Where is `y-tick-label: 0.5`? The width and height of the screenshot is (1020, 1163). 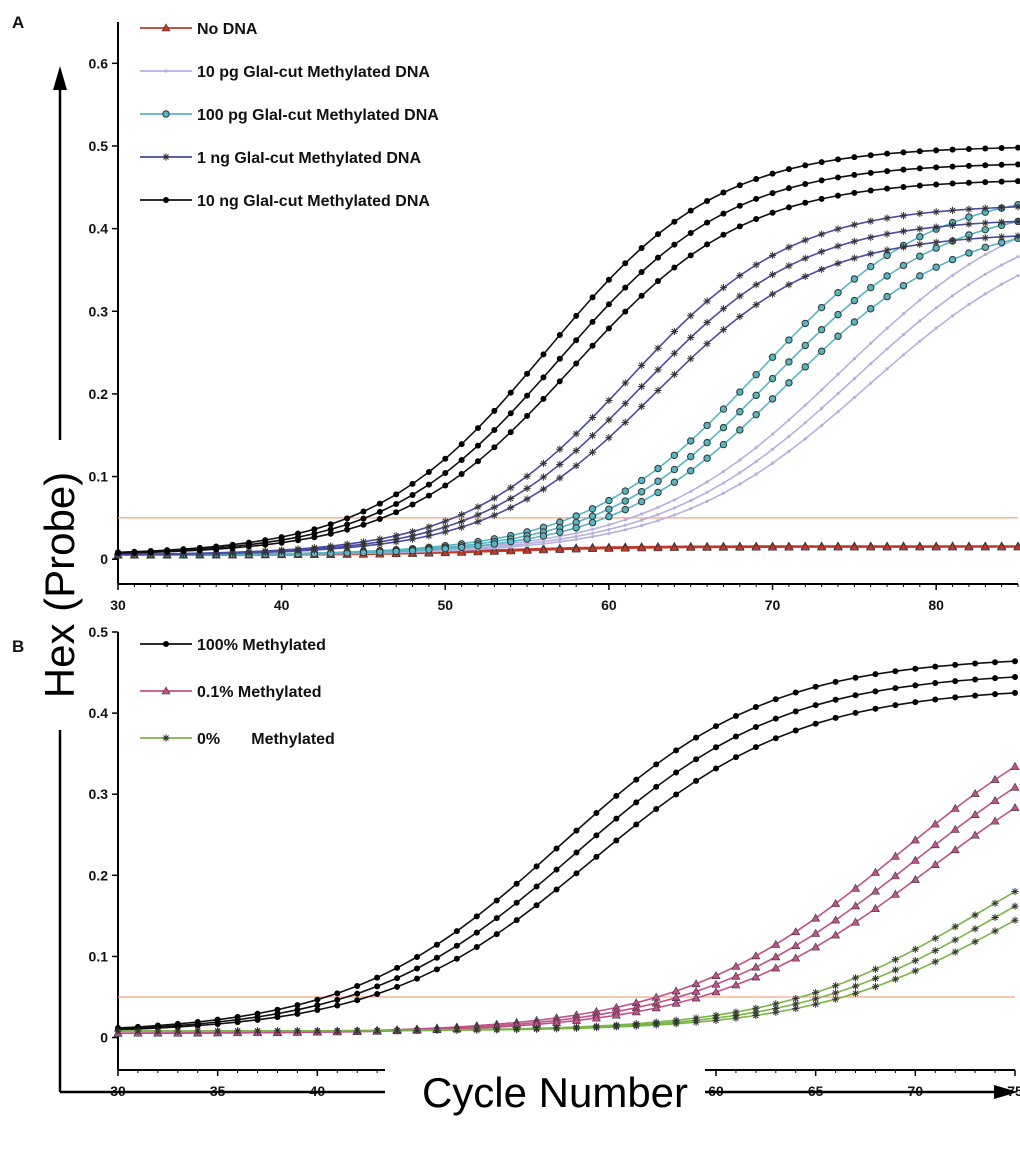
y-tick-label: 0.5 is located at coordinates (99, 146).